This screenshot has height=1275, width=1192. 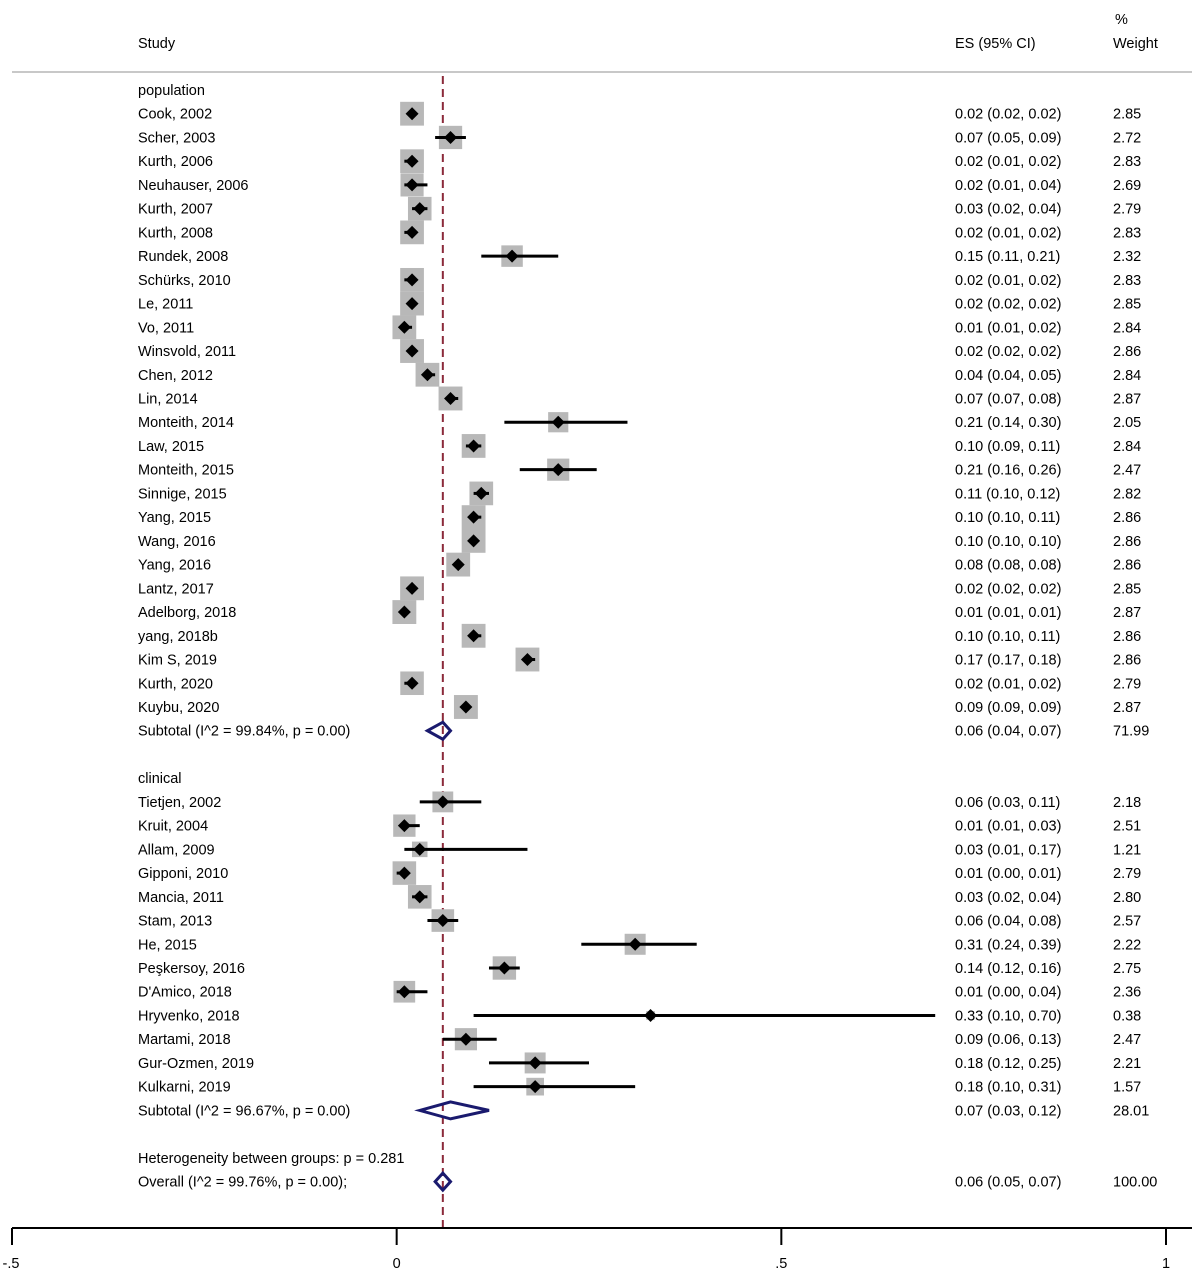 What do you see at coordinates (184, 281) in the screenshot?
I see `study-label: Schürks, 2010` at bounding box center [184, 281].